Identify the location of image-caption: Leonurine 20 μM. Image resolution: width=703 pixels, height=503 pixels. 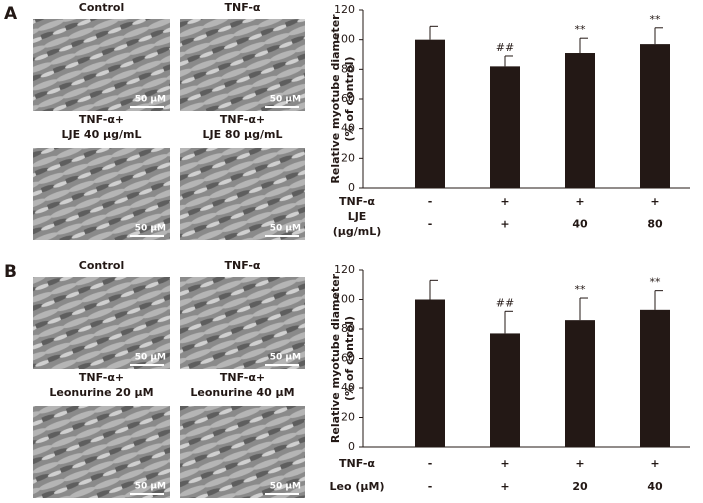
(101, 392).